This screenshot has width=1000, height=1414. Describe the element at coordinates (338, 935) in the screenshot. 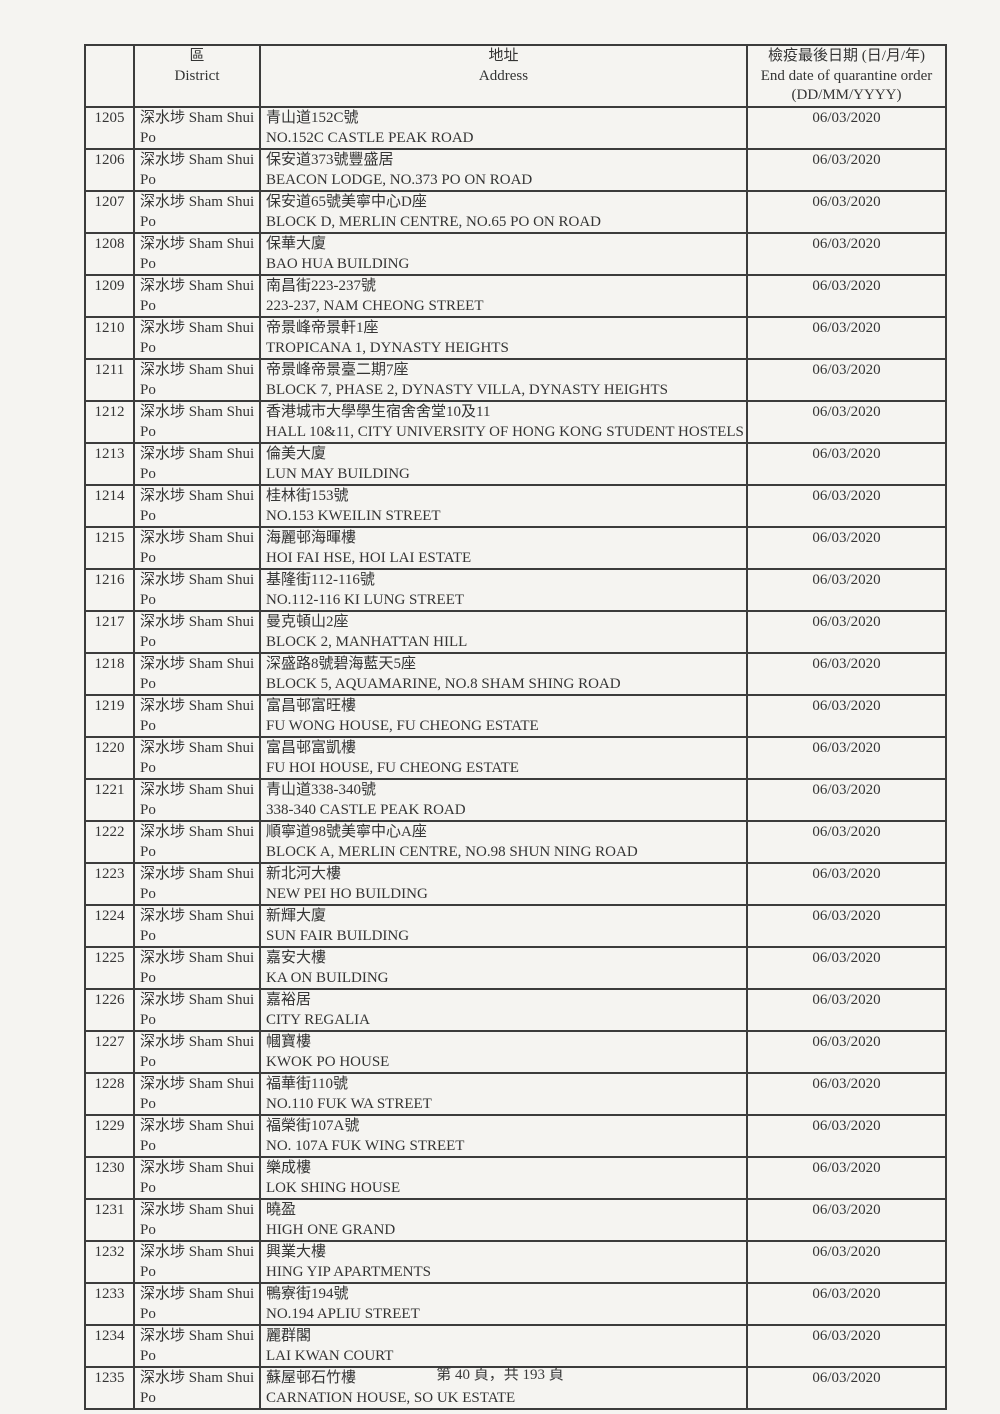

I see `address-english: SUN FAIR BUILDING` at that location.